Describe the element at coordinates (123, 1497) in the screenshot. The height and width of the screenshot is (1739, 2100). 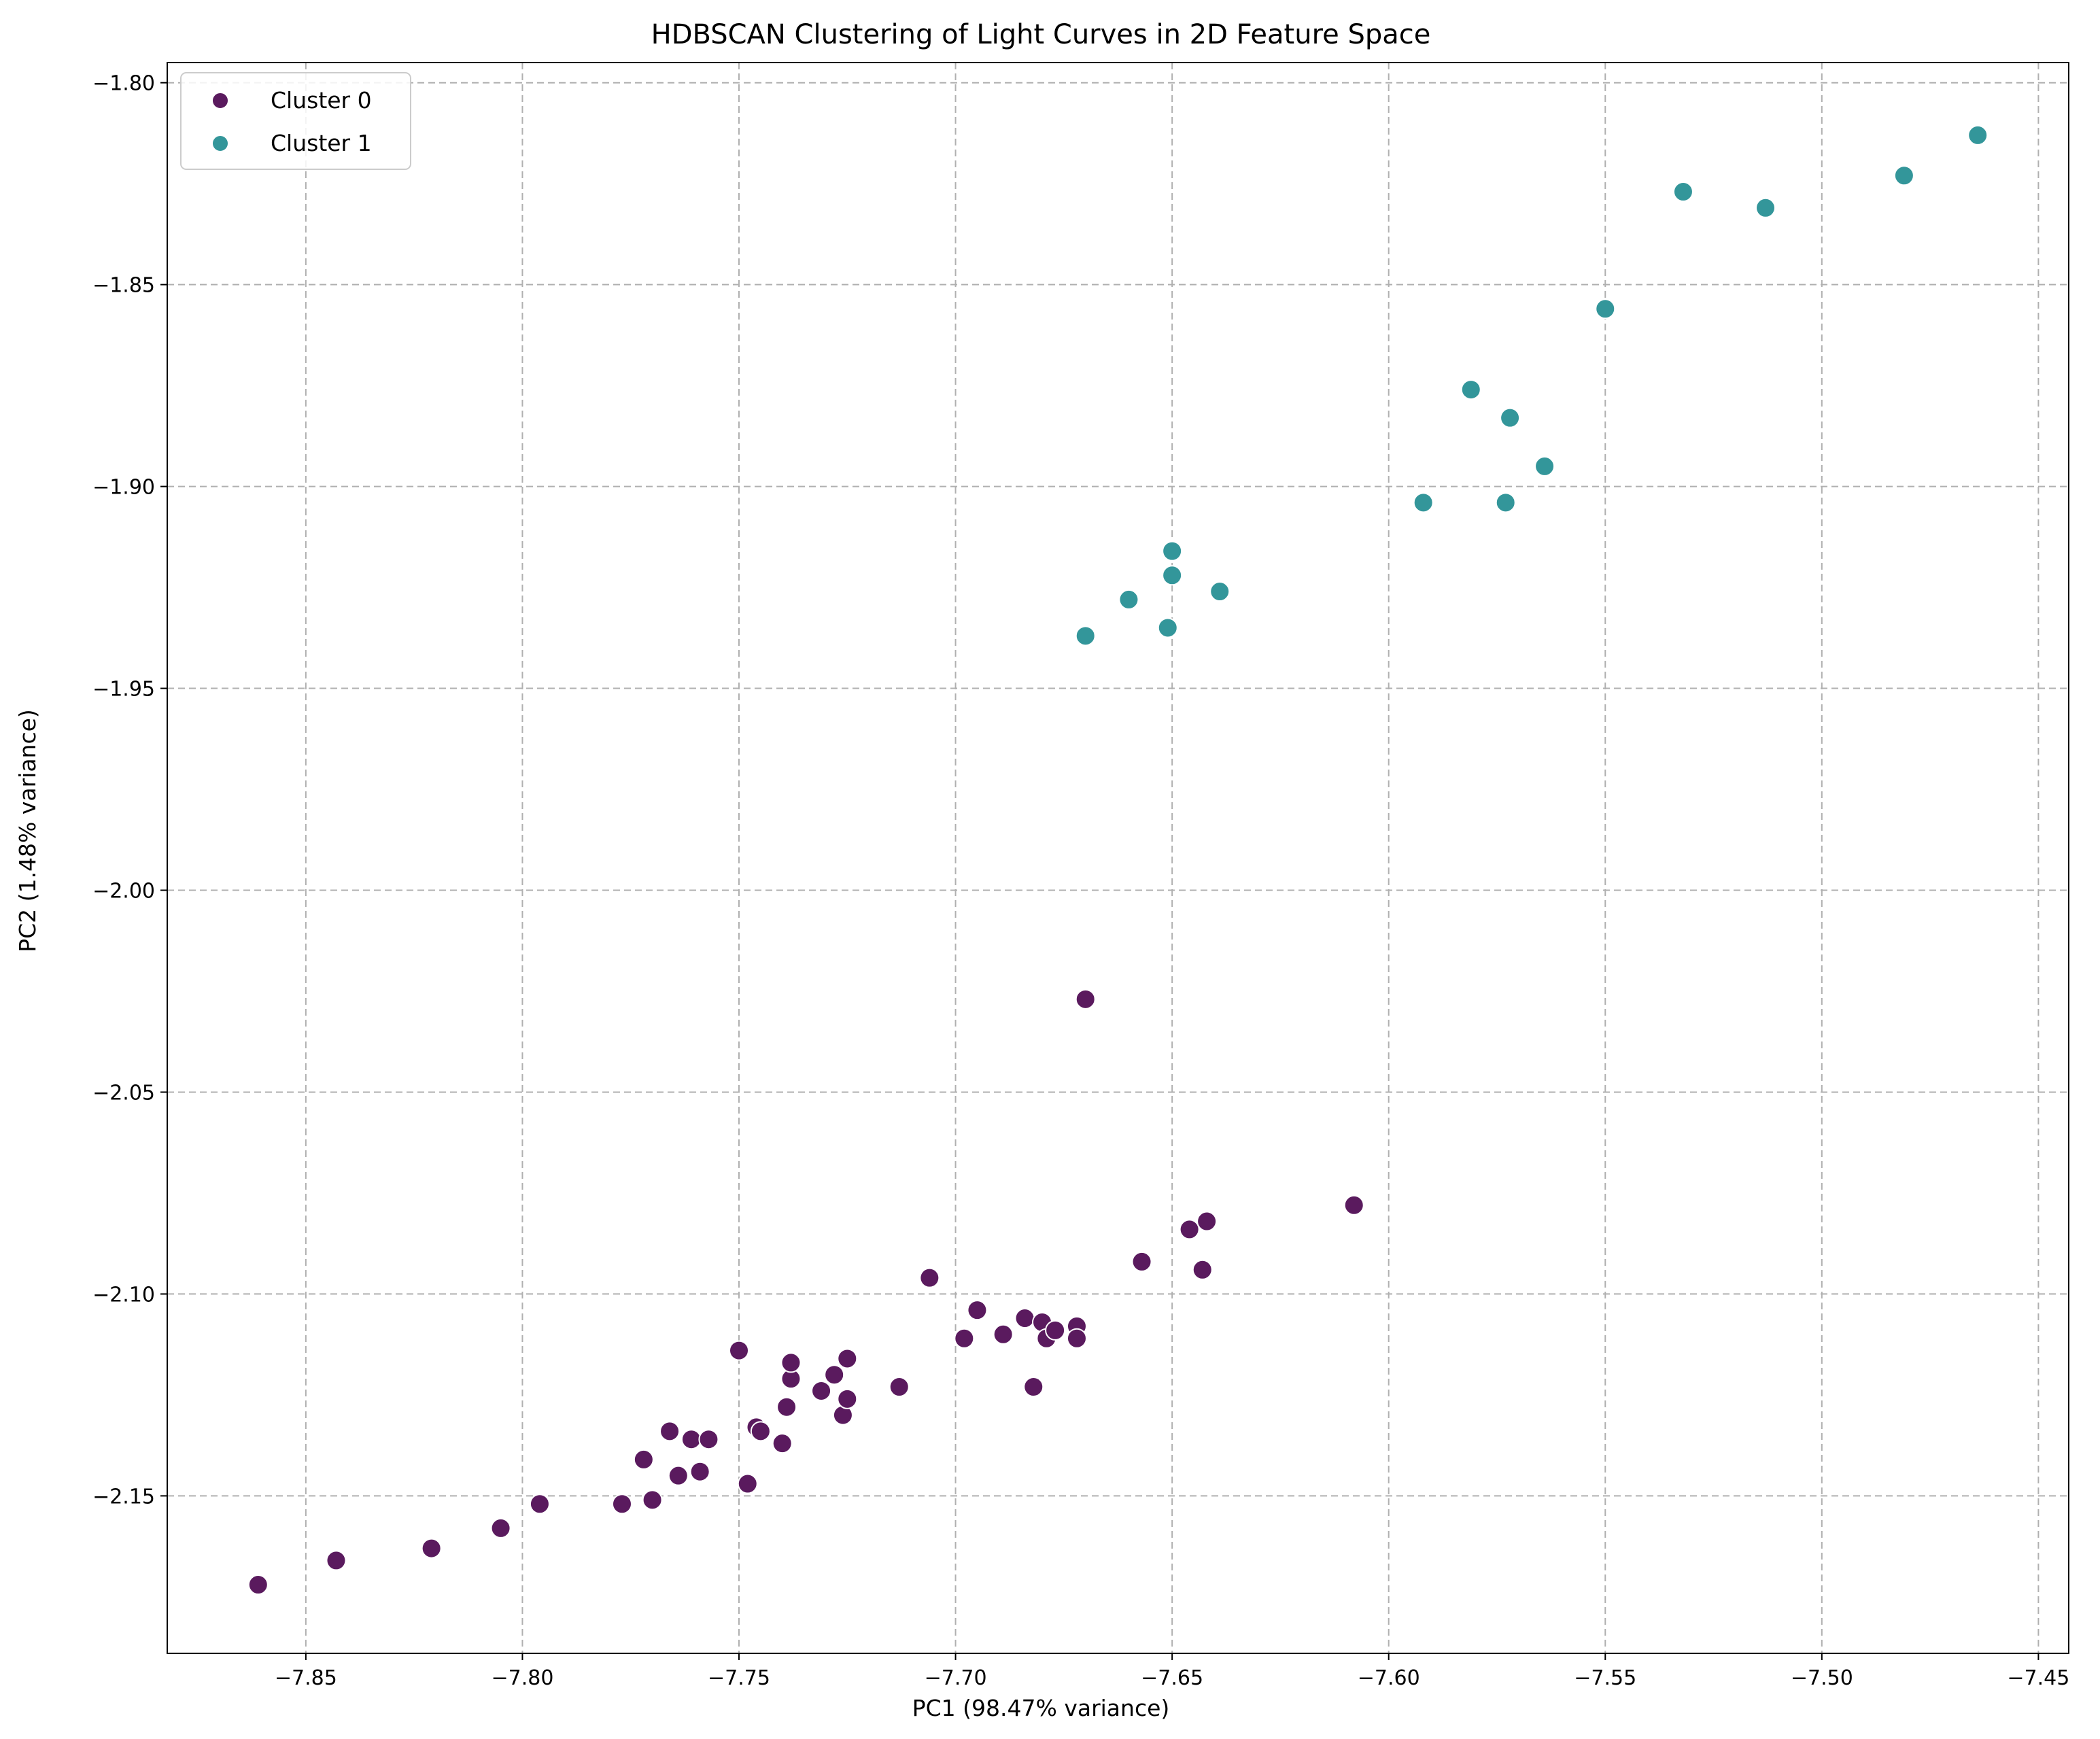
I see `y-tick-label: −2.15` at that location.